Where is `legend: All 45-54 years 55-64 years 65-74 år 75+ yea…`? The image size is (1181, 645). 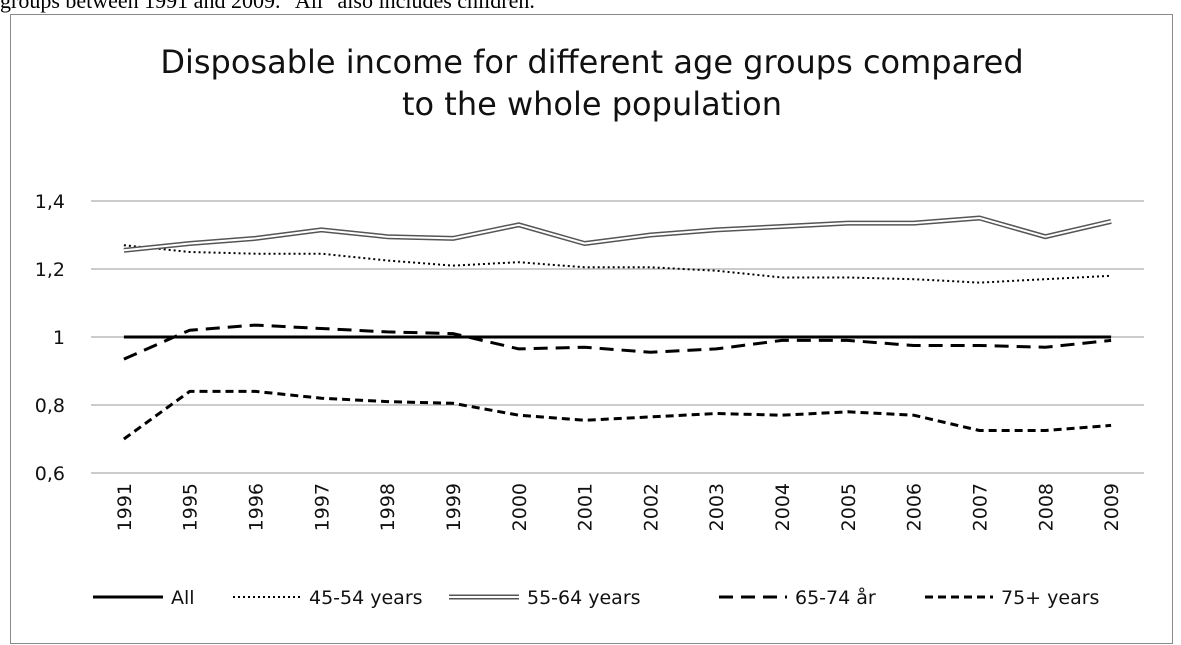
legend: All 45-54 years 55-64 years 65-74 år 75+ yea… is located at coordinates (596, 597).